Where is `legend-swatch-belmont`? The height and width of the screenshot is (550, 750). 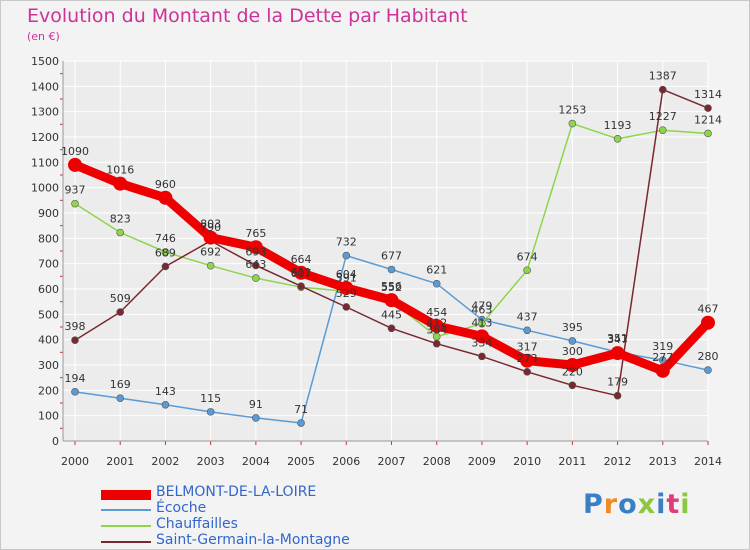 legend-swatch-belmont is located at coordinates (126, 495).